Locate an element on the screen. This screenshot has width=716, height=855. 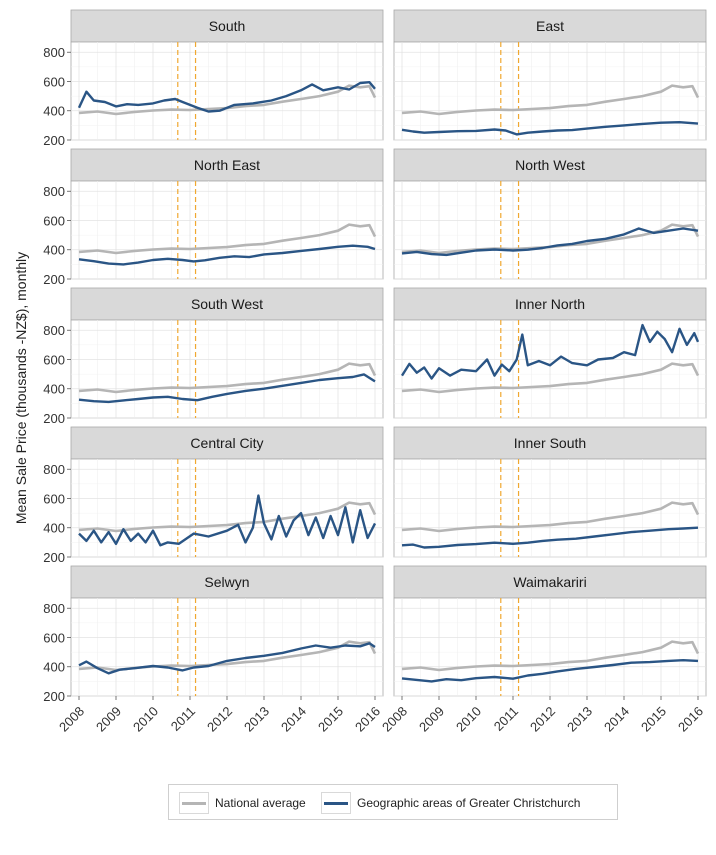
facet-title-central-city: Central City is located at coordinates (226, 443).